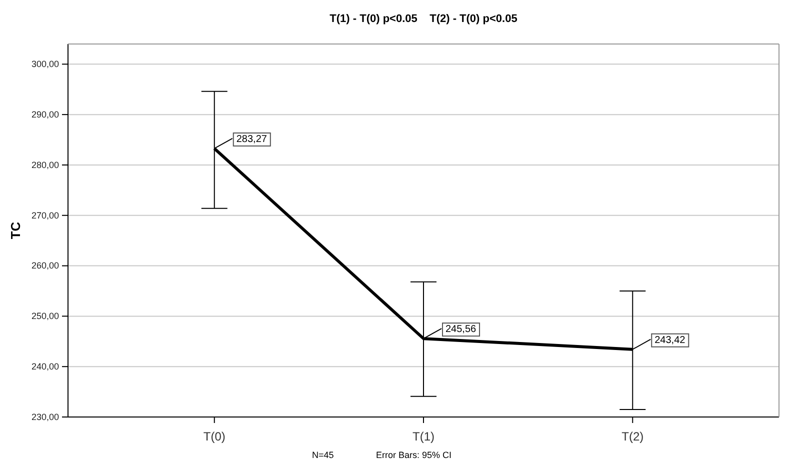  Describe the element at coordinates (45, 417) in the screenshot. I see `y-tick-label: 230,00` at that location.